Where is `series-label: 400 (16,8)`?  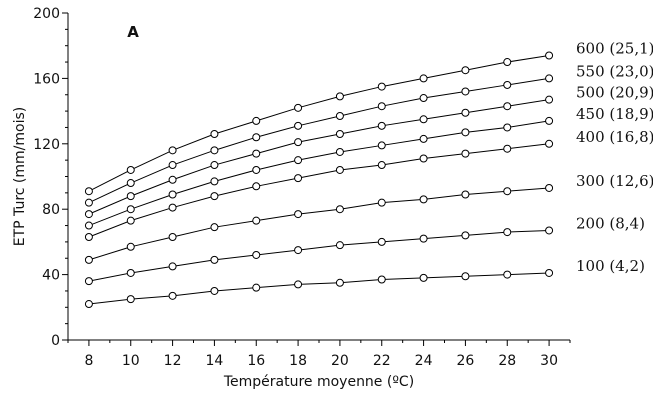
series-label: 400 (16,8) is located at coordinates (614, 137).